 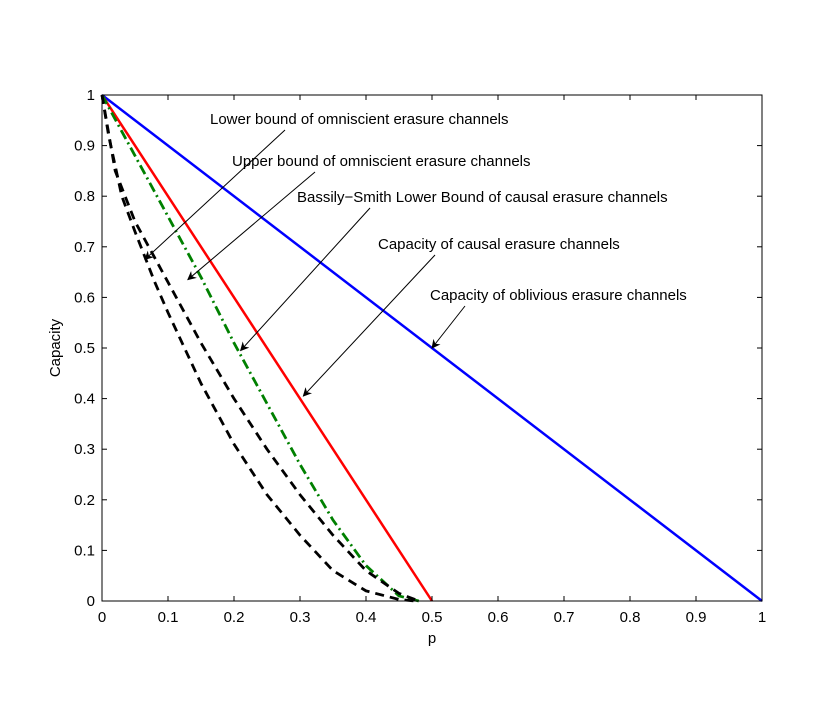 I want to click on y-tick-label: 0.7, so click(x=84, y=247).